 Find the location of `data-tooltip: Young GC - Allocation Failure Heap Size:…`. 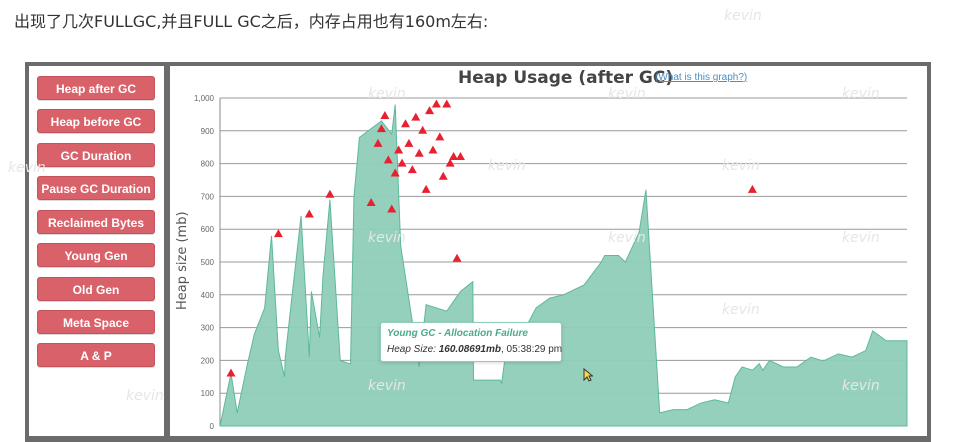

data-tooltip: Young GC - Allocation Failure Heap Size:… is located at coordinates (471, 342).